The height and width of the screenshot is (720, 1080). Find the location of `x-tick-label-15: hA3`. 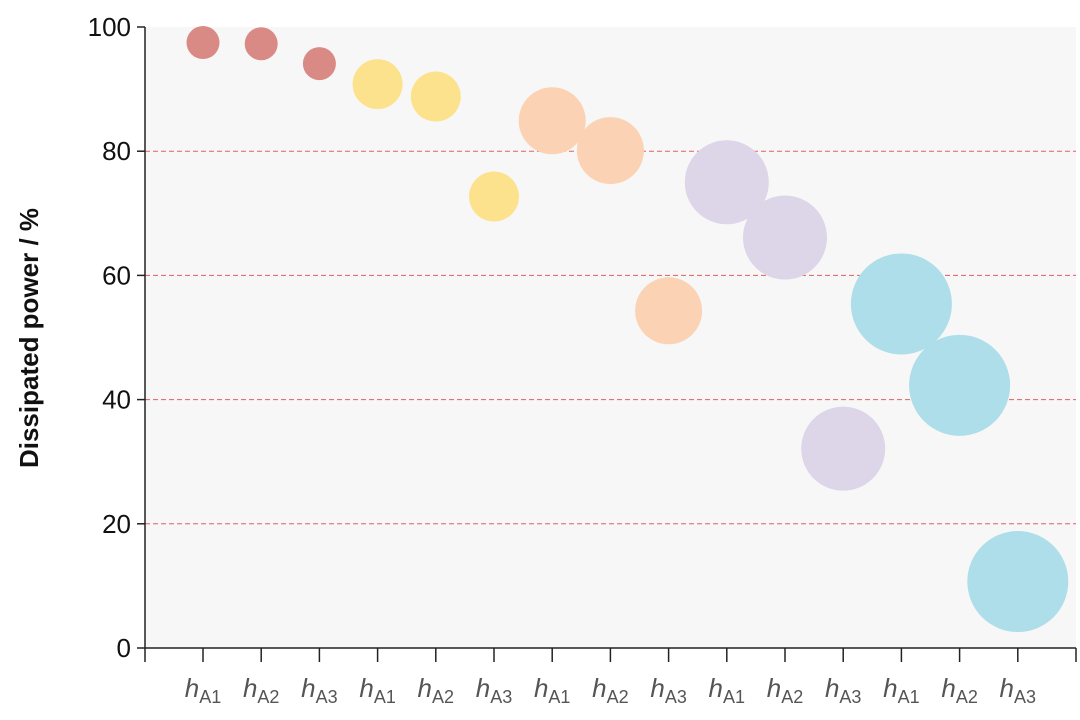

x-tick-label-15: hA3 is located at coordinates (1018, 690).